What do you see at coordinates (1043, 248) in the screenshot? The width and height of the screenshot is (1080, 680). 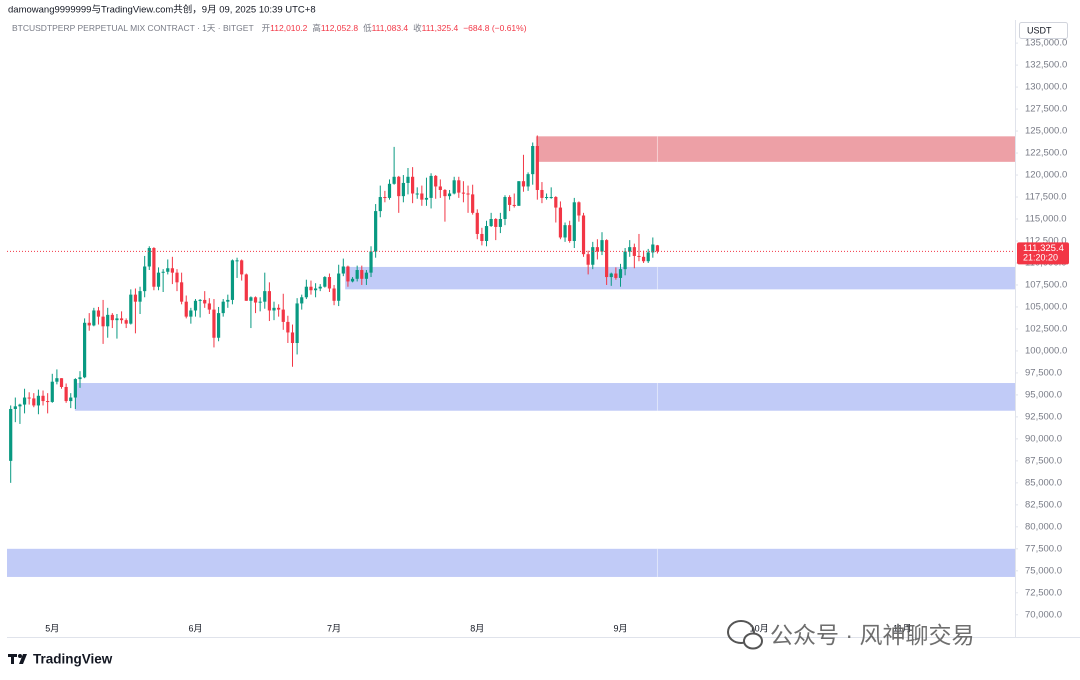 I see `price-label: 111,325.4` at bounding box center [1043, 248].